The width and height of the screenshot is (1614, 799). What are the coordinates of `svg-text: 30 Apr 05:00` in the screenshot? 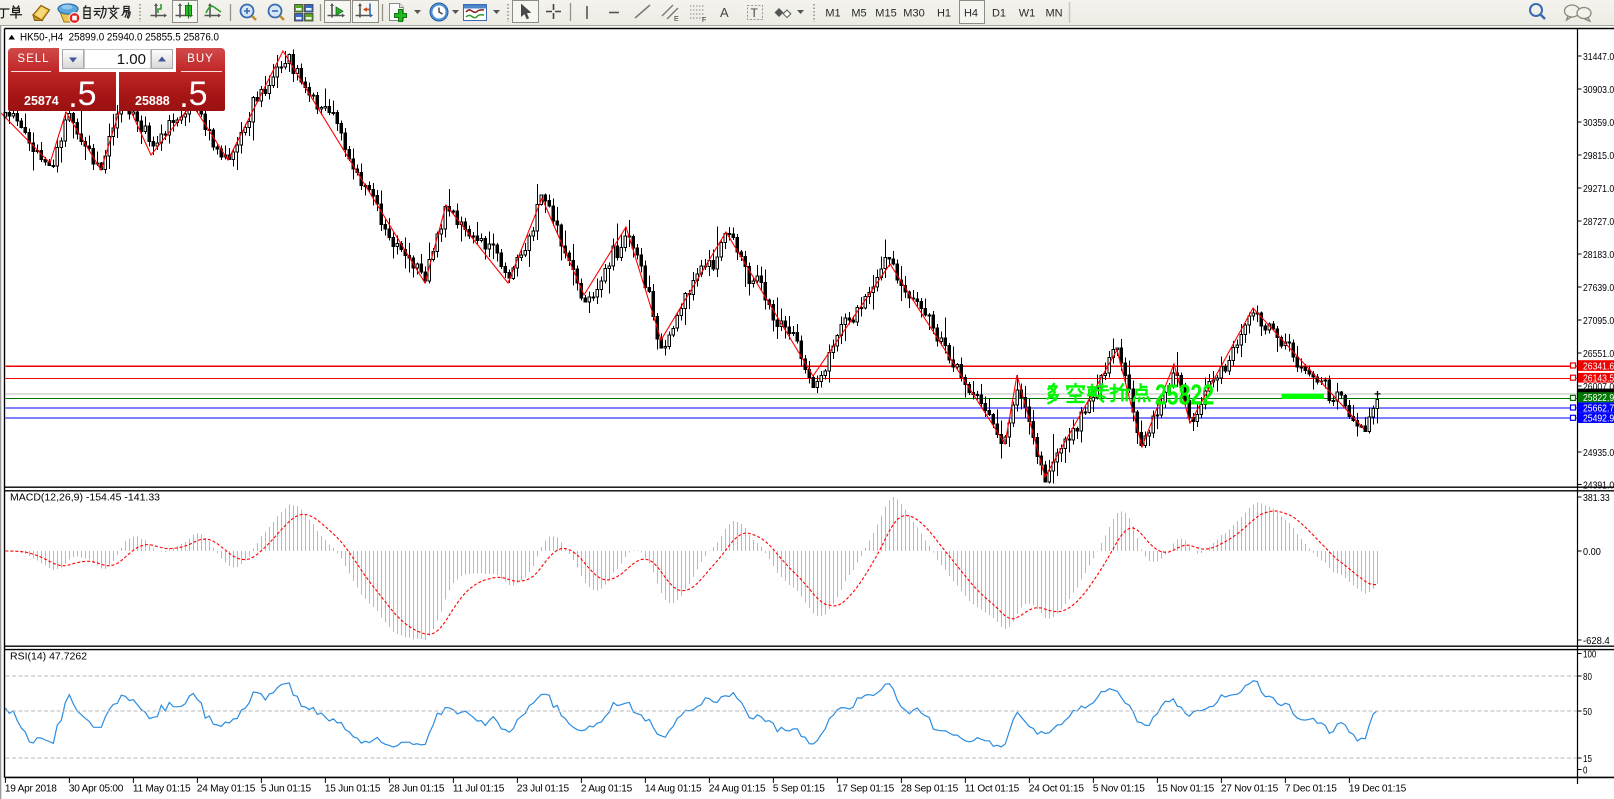 It's located at (96, 789).